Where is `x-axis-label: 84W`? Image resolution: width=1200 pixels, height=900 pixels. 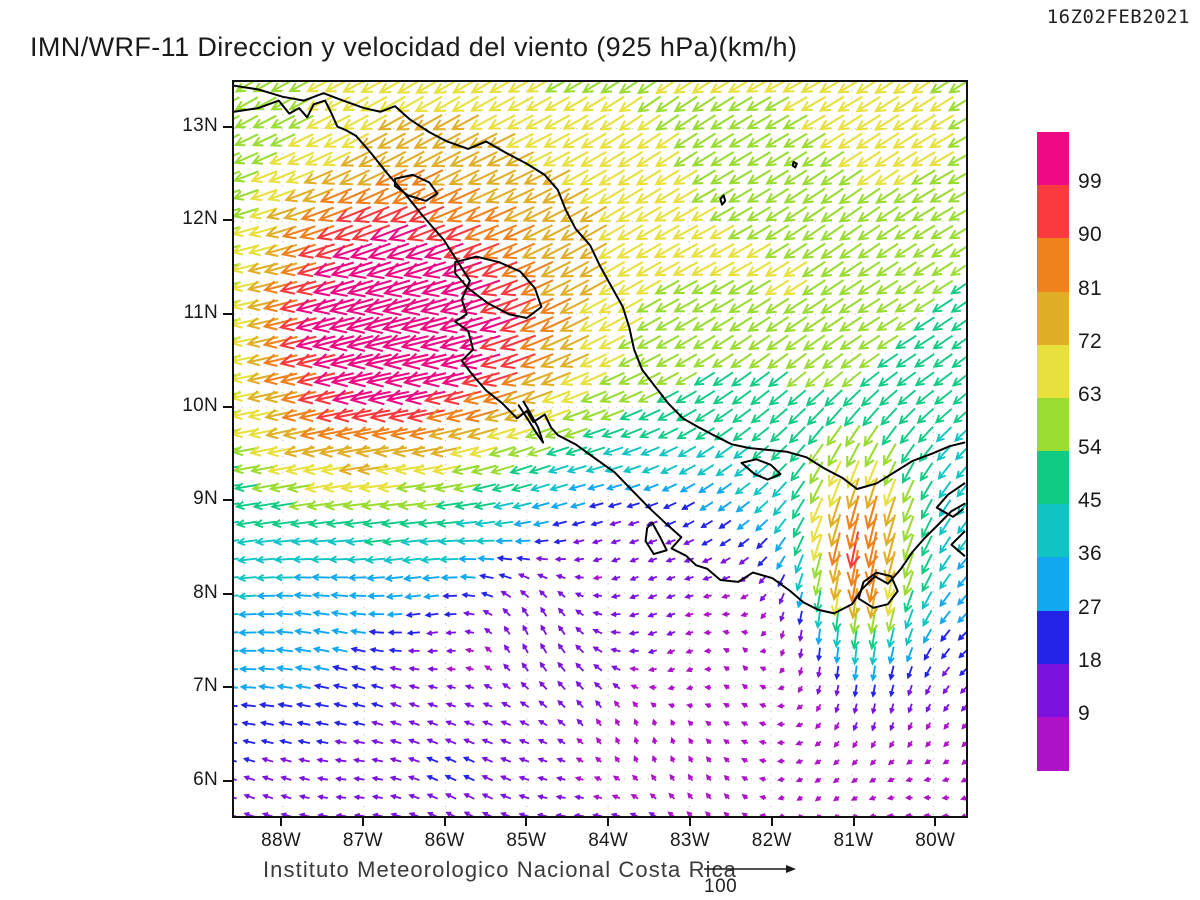 x-axis-label: 84W is located at coordinates (608, 840).